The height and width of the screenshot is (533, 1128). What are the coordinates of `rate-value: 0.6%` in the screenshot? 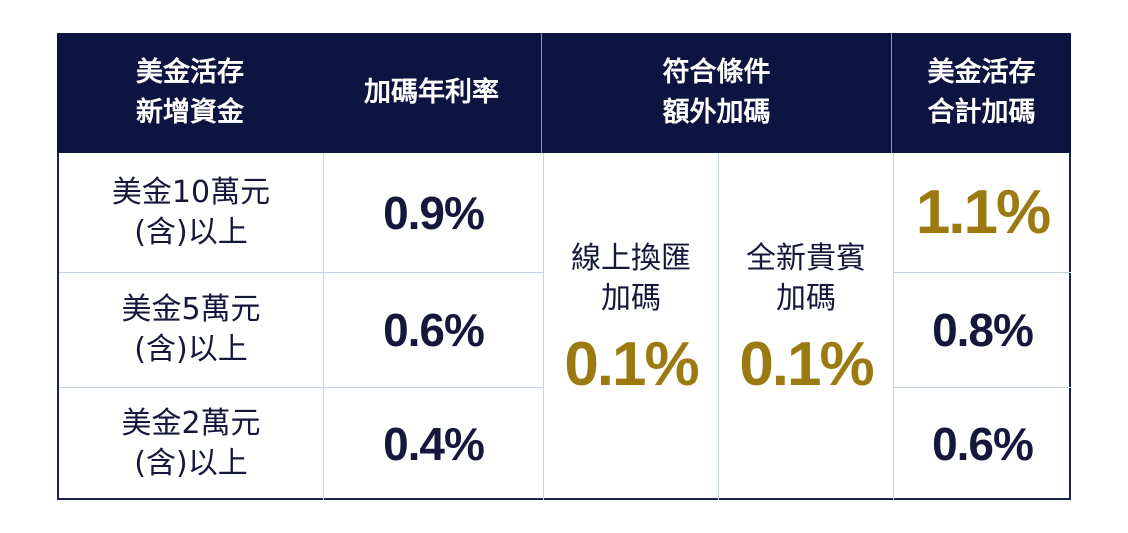 It's located at (434, 330).